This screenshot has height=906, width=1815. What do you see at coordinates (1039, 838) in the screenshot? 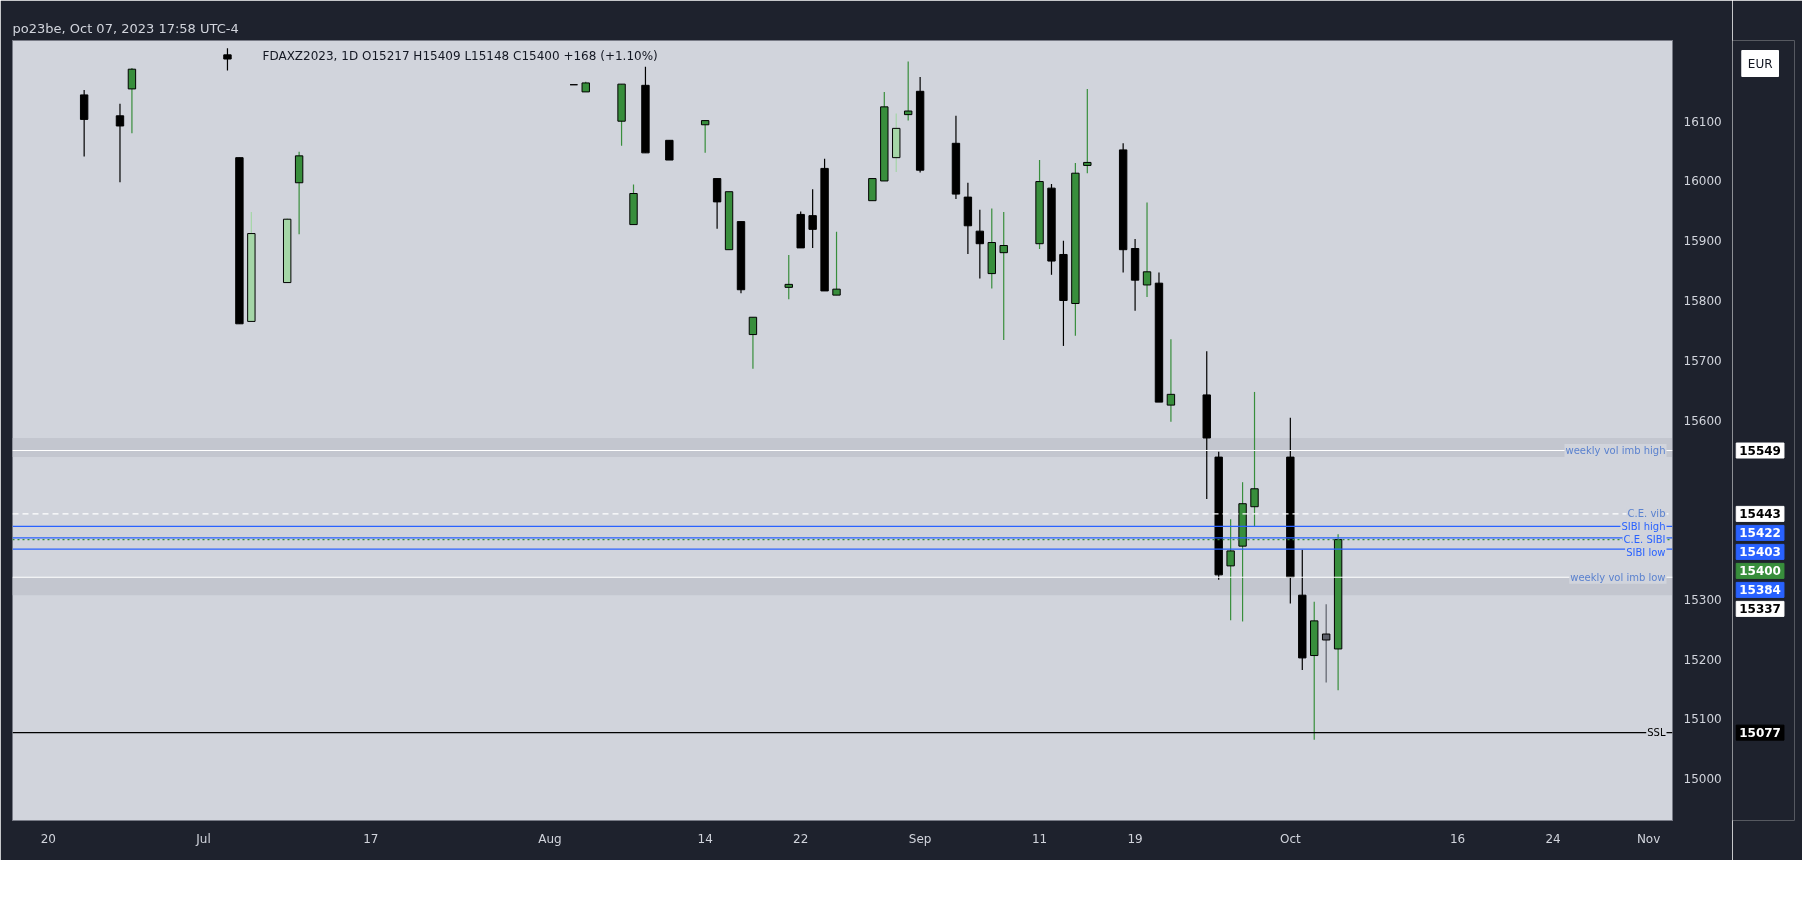
I see `x-tick-label: 11` at bounding box center [1039, 838].